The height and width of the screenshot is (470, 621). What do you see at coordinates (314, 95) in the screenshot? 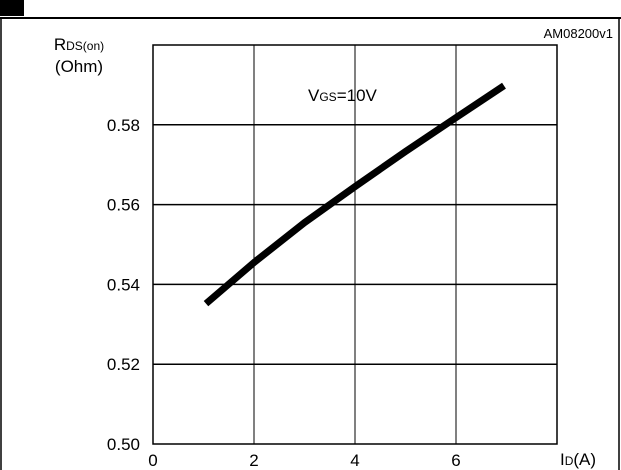
I see `annotation-main: V` at bounding box center [314, 95].